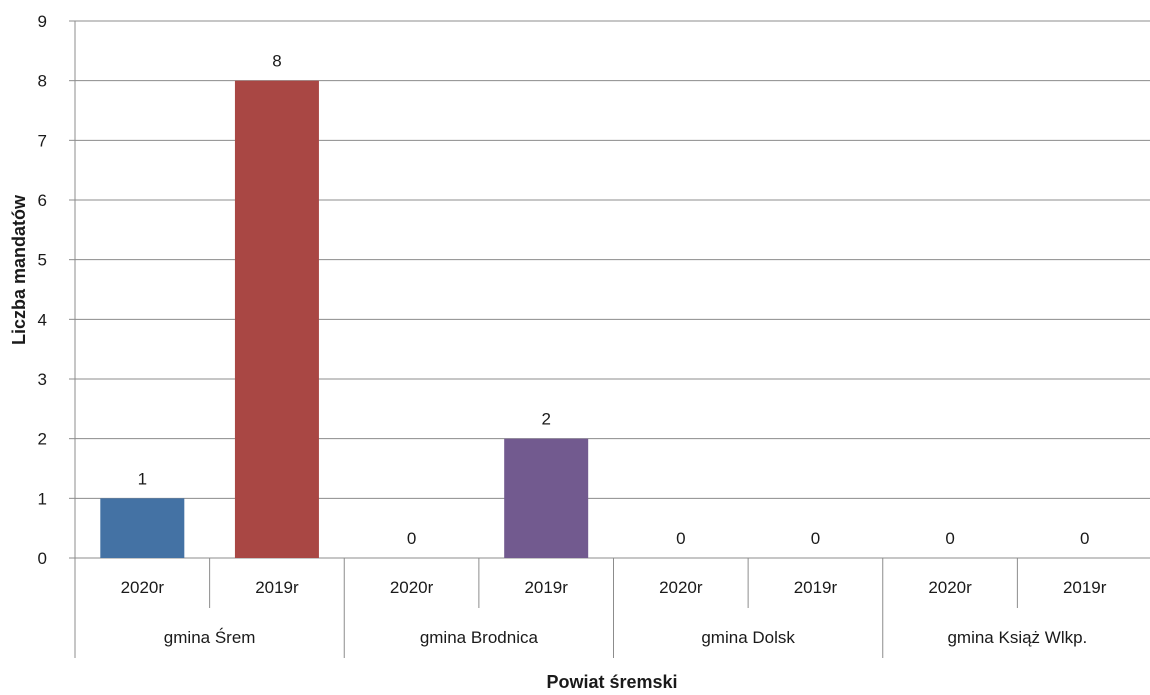  I want to click on group-label: gmina Dolsk, so click(748, 637).